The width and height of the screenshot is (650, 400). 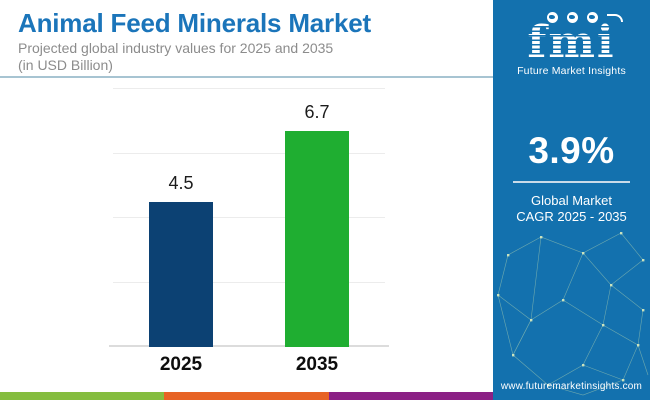 What do you see at coordinates (65, 65) in the screenshot?
I see `page-subtitle-line2: (in USD Billion)` at bounding box center [65, 65].